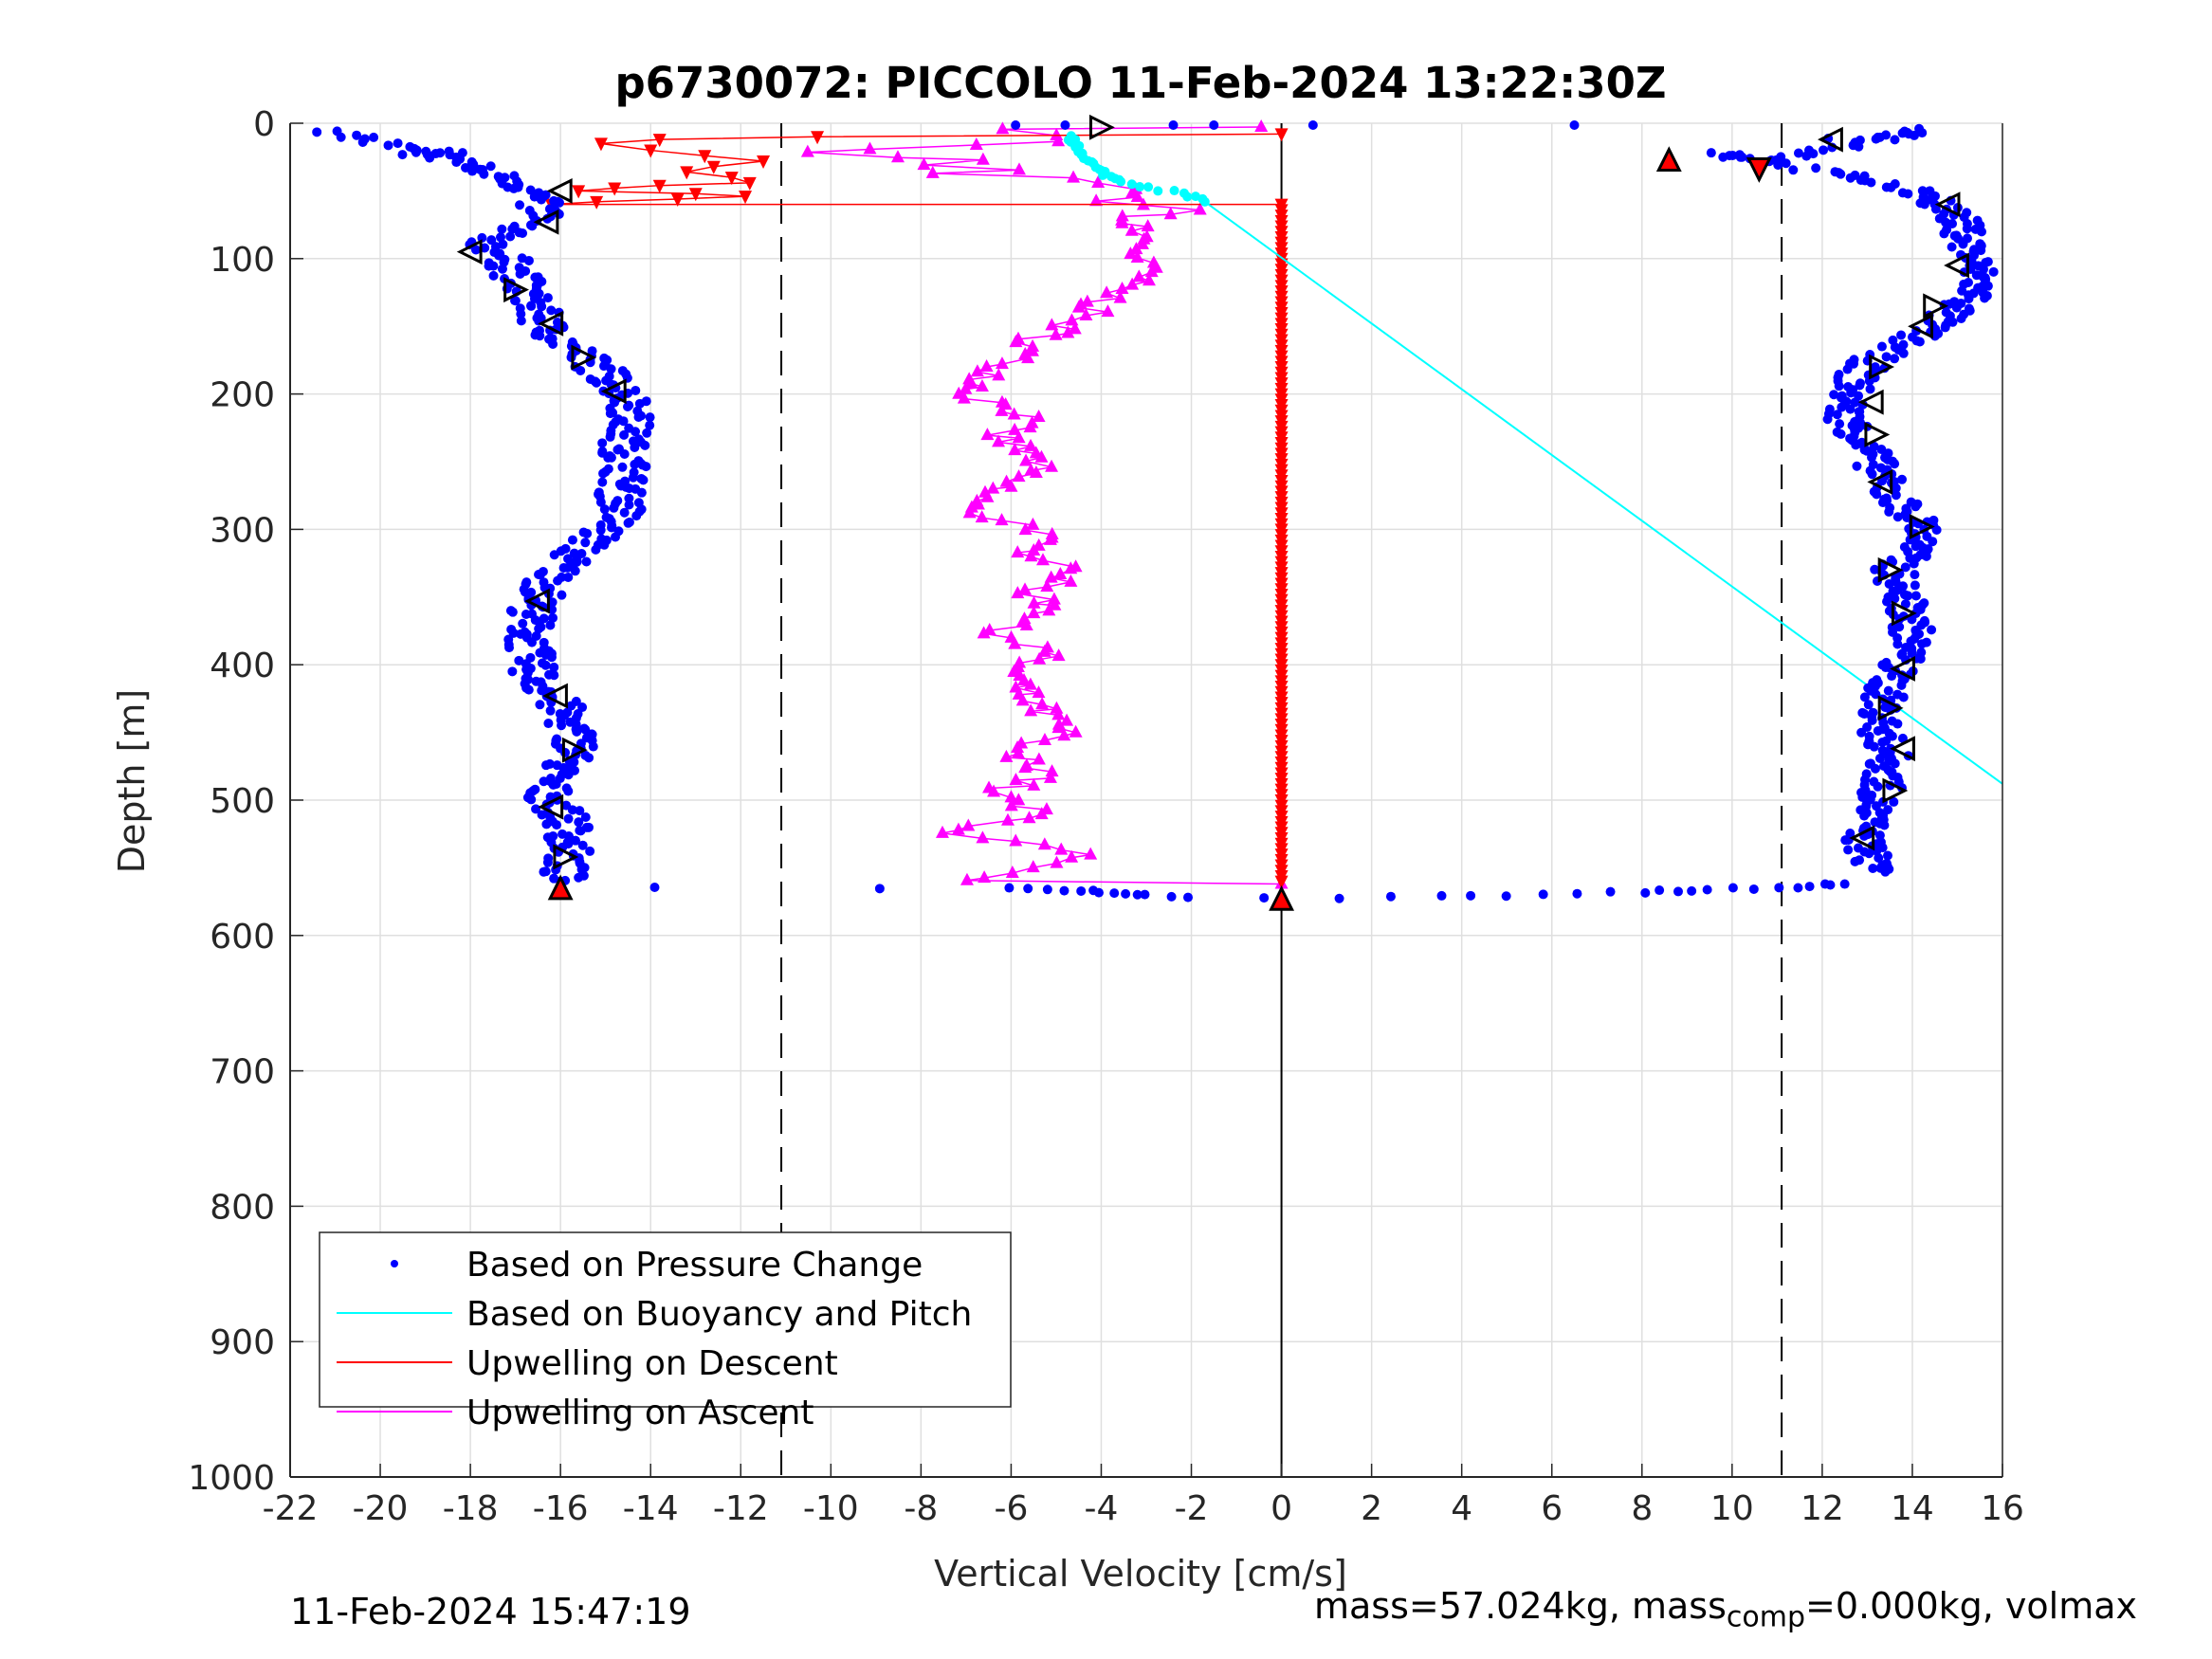 This screenshot has width=2212, height=1659. What do you see at coordinates (1204, 201) in the screenshot?
I see `buoyancy-pitch-point` at bounding box center [1204, 201].